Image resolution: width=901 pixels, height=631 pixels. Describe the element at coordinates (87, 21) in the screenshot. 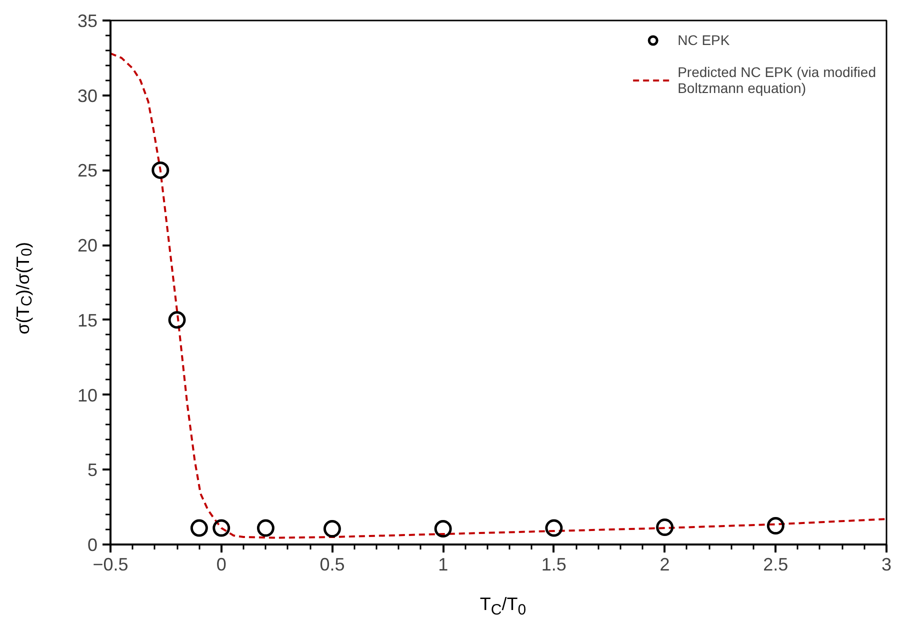

I see `y-tick-label: 35` at that location.